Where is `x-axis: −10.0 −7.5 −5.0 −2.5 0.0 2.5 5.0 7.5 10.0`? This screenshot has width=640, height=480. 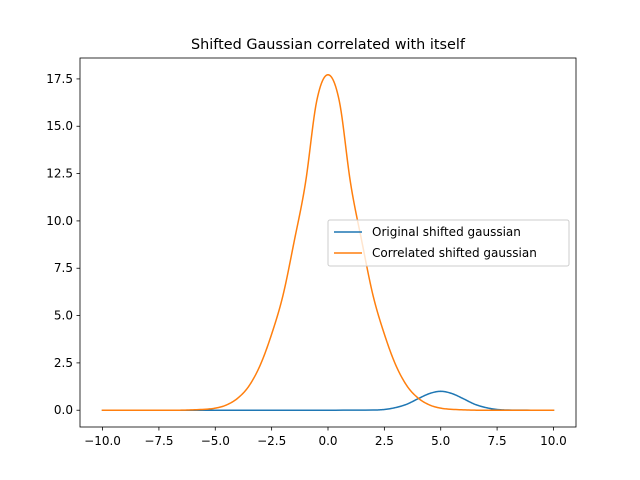
x-axis: −10.0 −7.5 −5.0 −2.5 0.0 2.5 5.0 7.5 10.0 is located at coordinates (325, 437).